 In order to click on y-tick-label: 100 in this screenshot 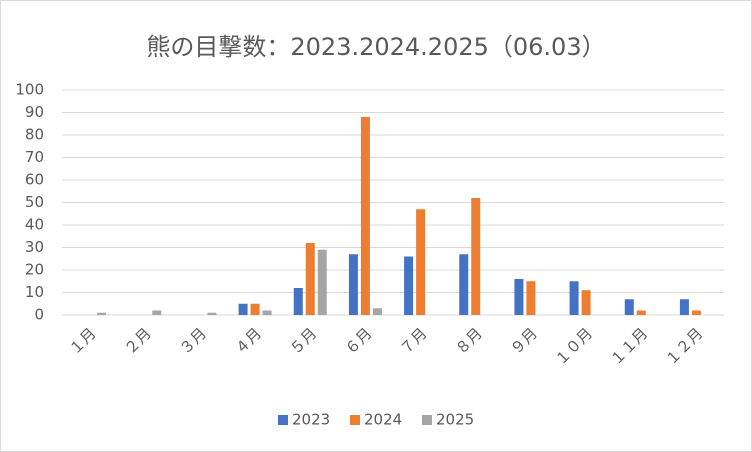, I will do `click(29, 90)`.